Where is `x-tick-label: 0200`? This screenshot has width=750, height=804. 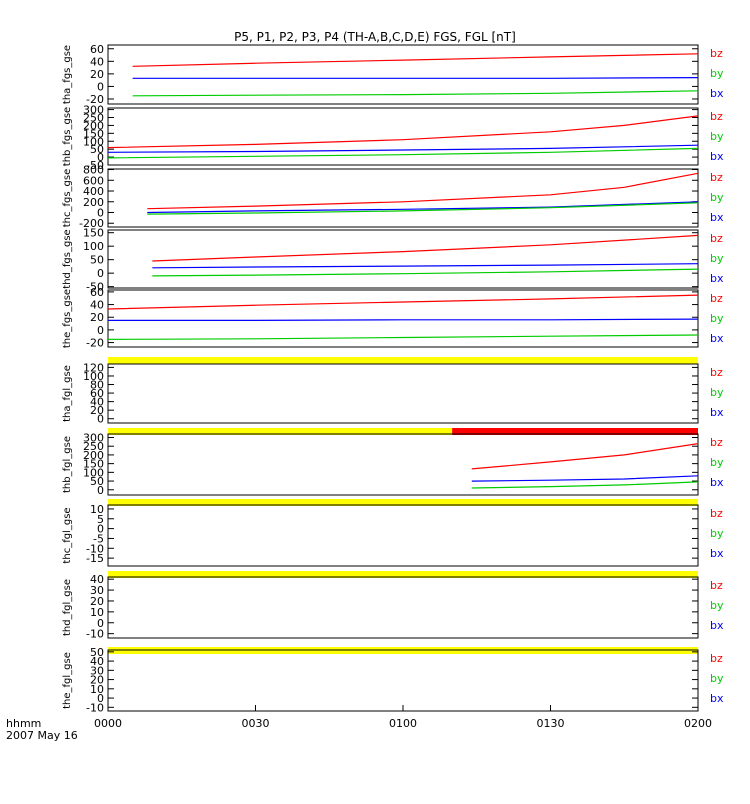
x-tick-label: 0200 is located at coordinates (698, 723).